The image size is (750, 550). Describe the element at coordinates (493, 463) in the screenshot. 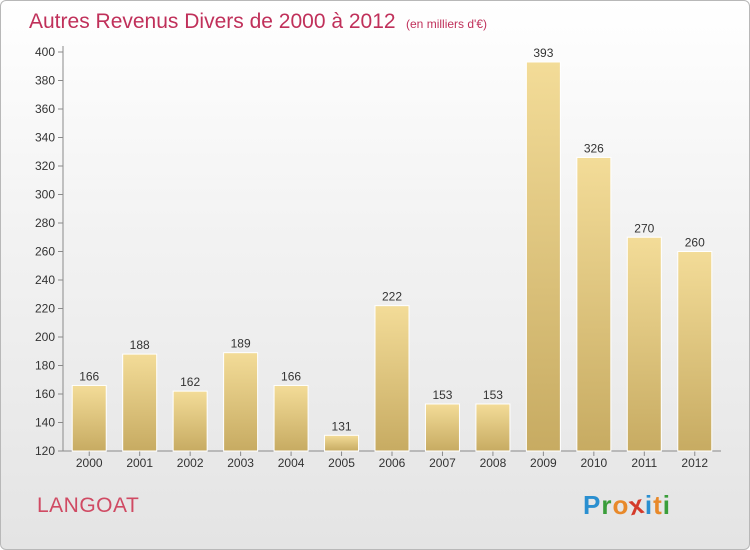

I see `x-tick-label: 2008` at that location.